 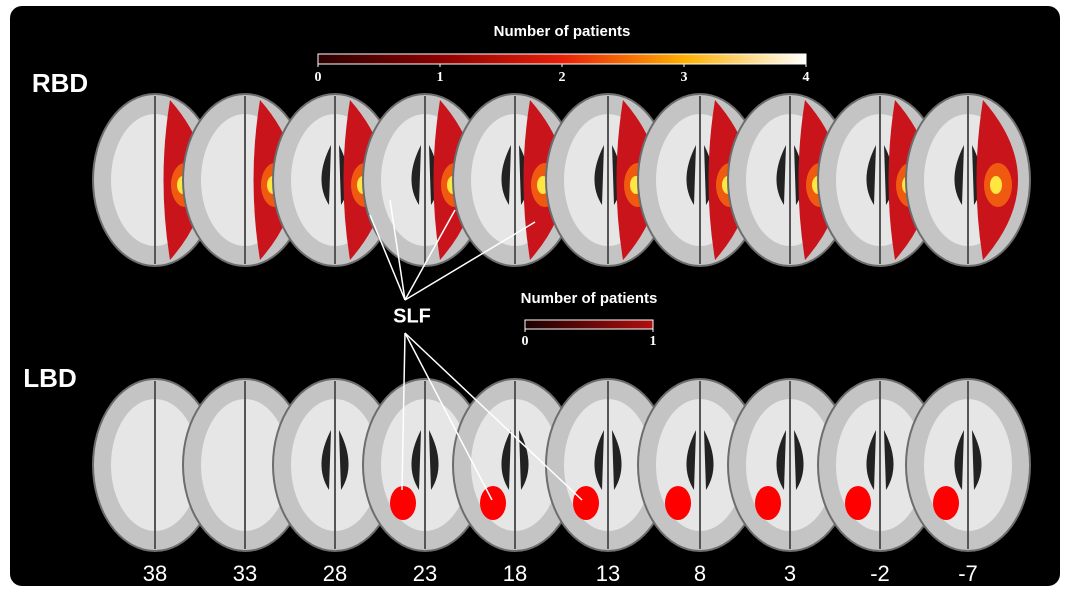 I want to click on slice-label: 8, so click(x=700, y=573).